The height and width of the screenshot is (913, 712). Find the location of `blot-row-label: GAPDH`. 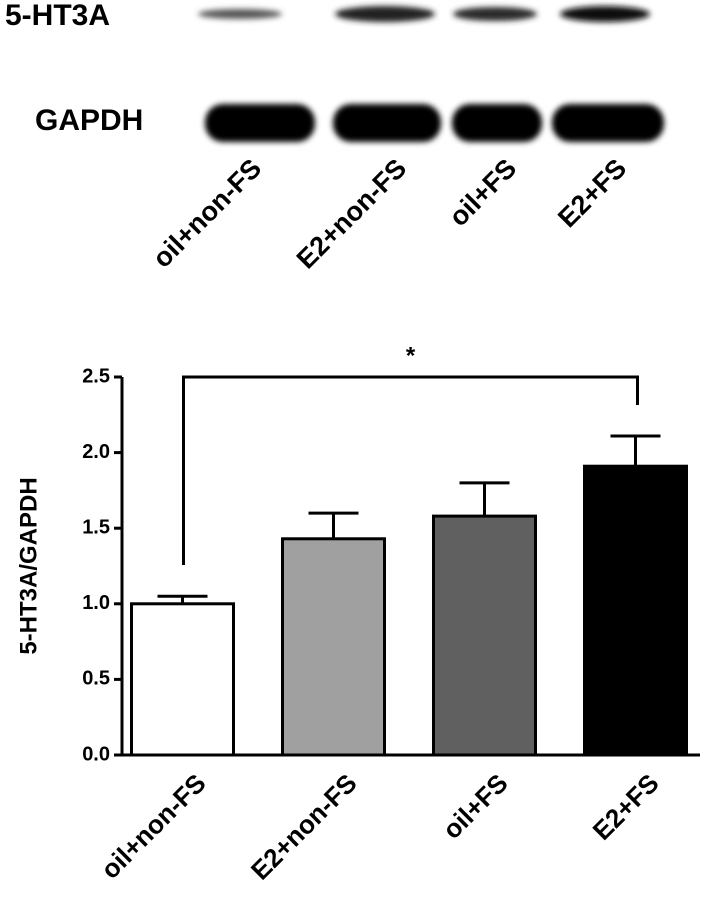

blot-row-label: GAPDH is located at coordinates (89, 120).